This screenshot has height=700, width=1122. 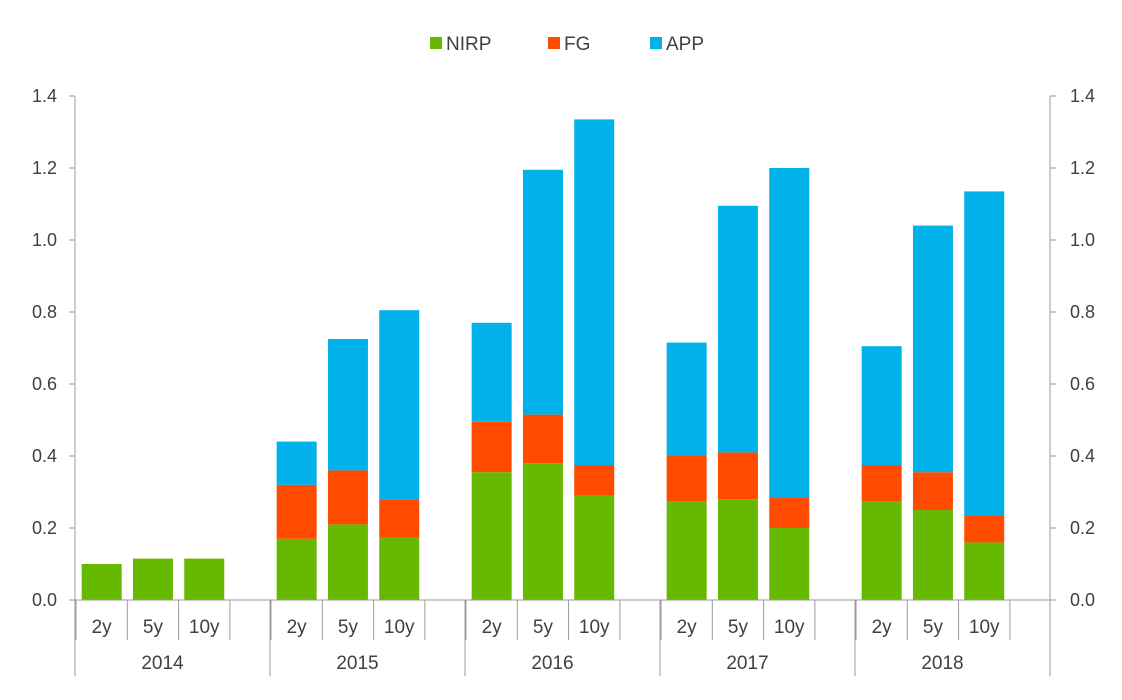 I want to click on legend-swatch-nirp, so click(x=436, y=43).